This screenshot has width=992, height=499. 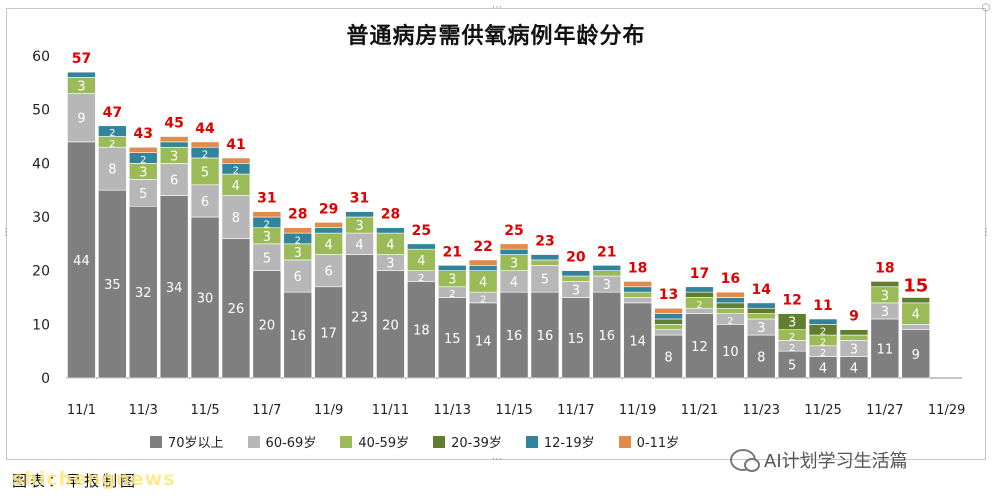 I want to click on y-tick-label: 0, so click(x=45, y=379).